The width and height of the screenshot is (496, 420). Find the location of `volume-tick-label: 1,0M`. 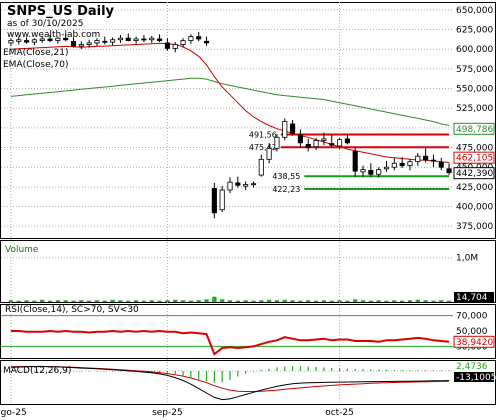

volume-tick-label: 1,0M is located at coordinates (467, 259).